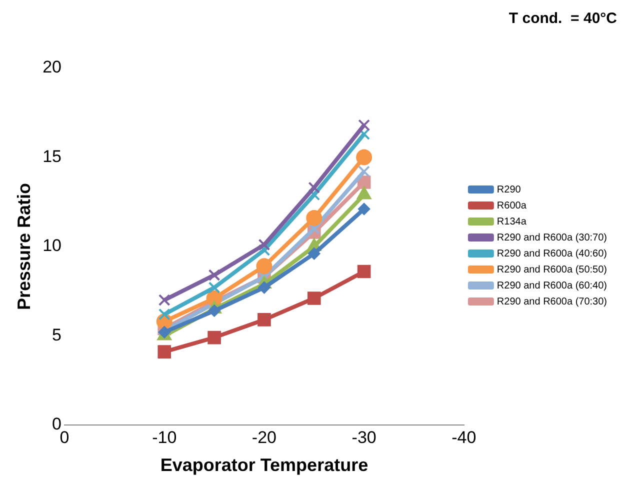 The height and width of the screenshot is (491, 625). Describe the element at coordinates (551, 270) in the screenshot. I see `legend-label: R290 and R600a (50:50)` at that location.